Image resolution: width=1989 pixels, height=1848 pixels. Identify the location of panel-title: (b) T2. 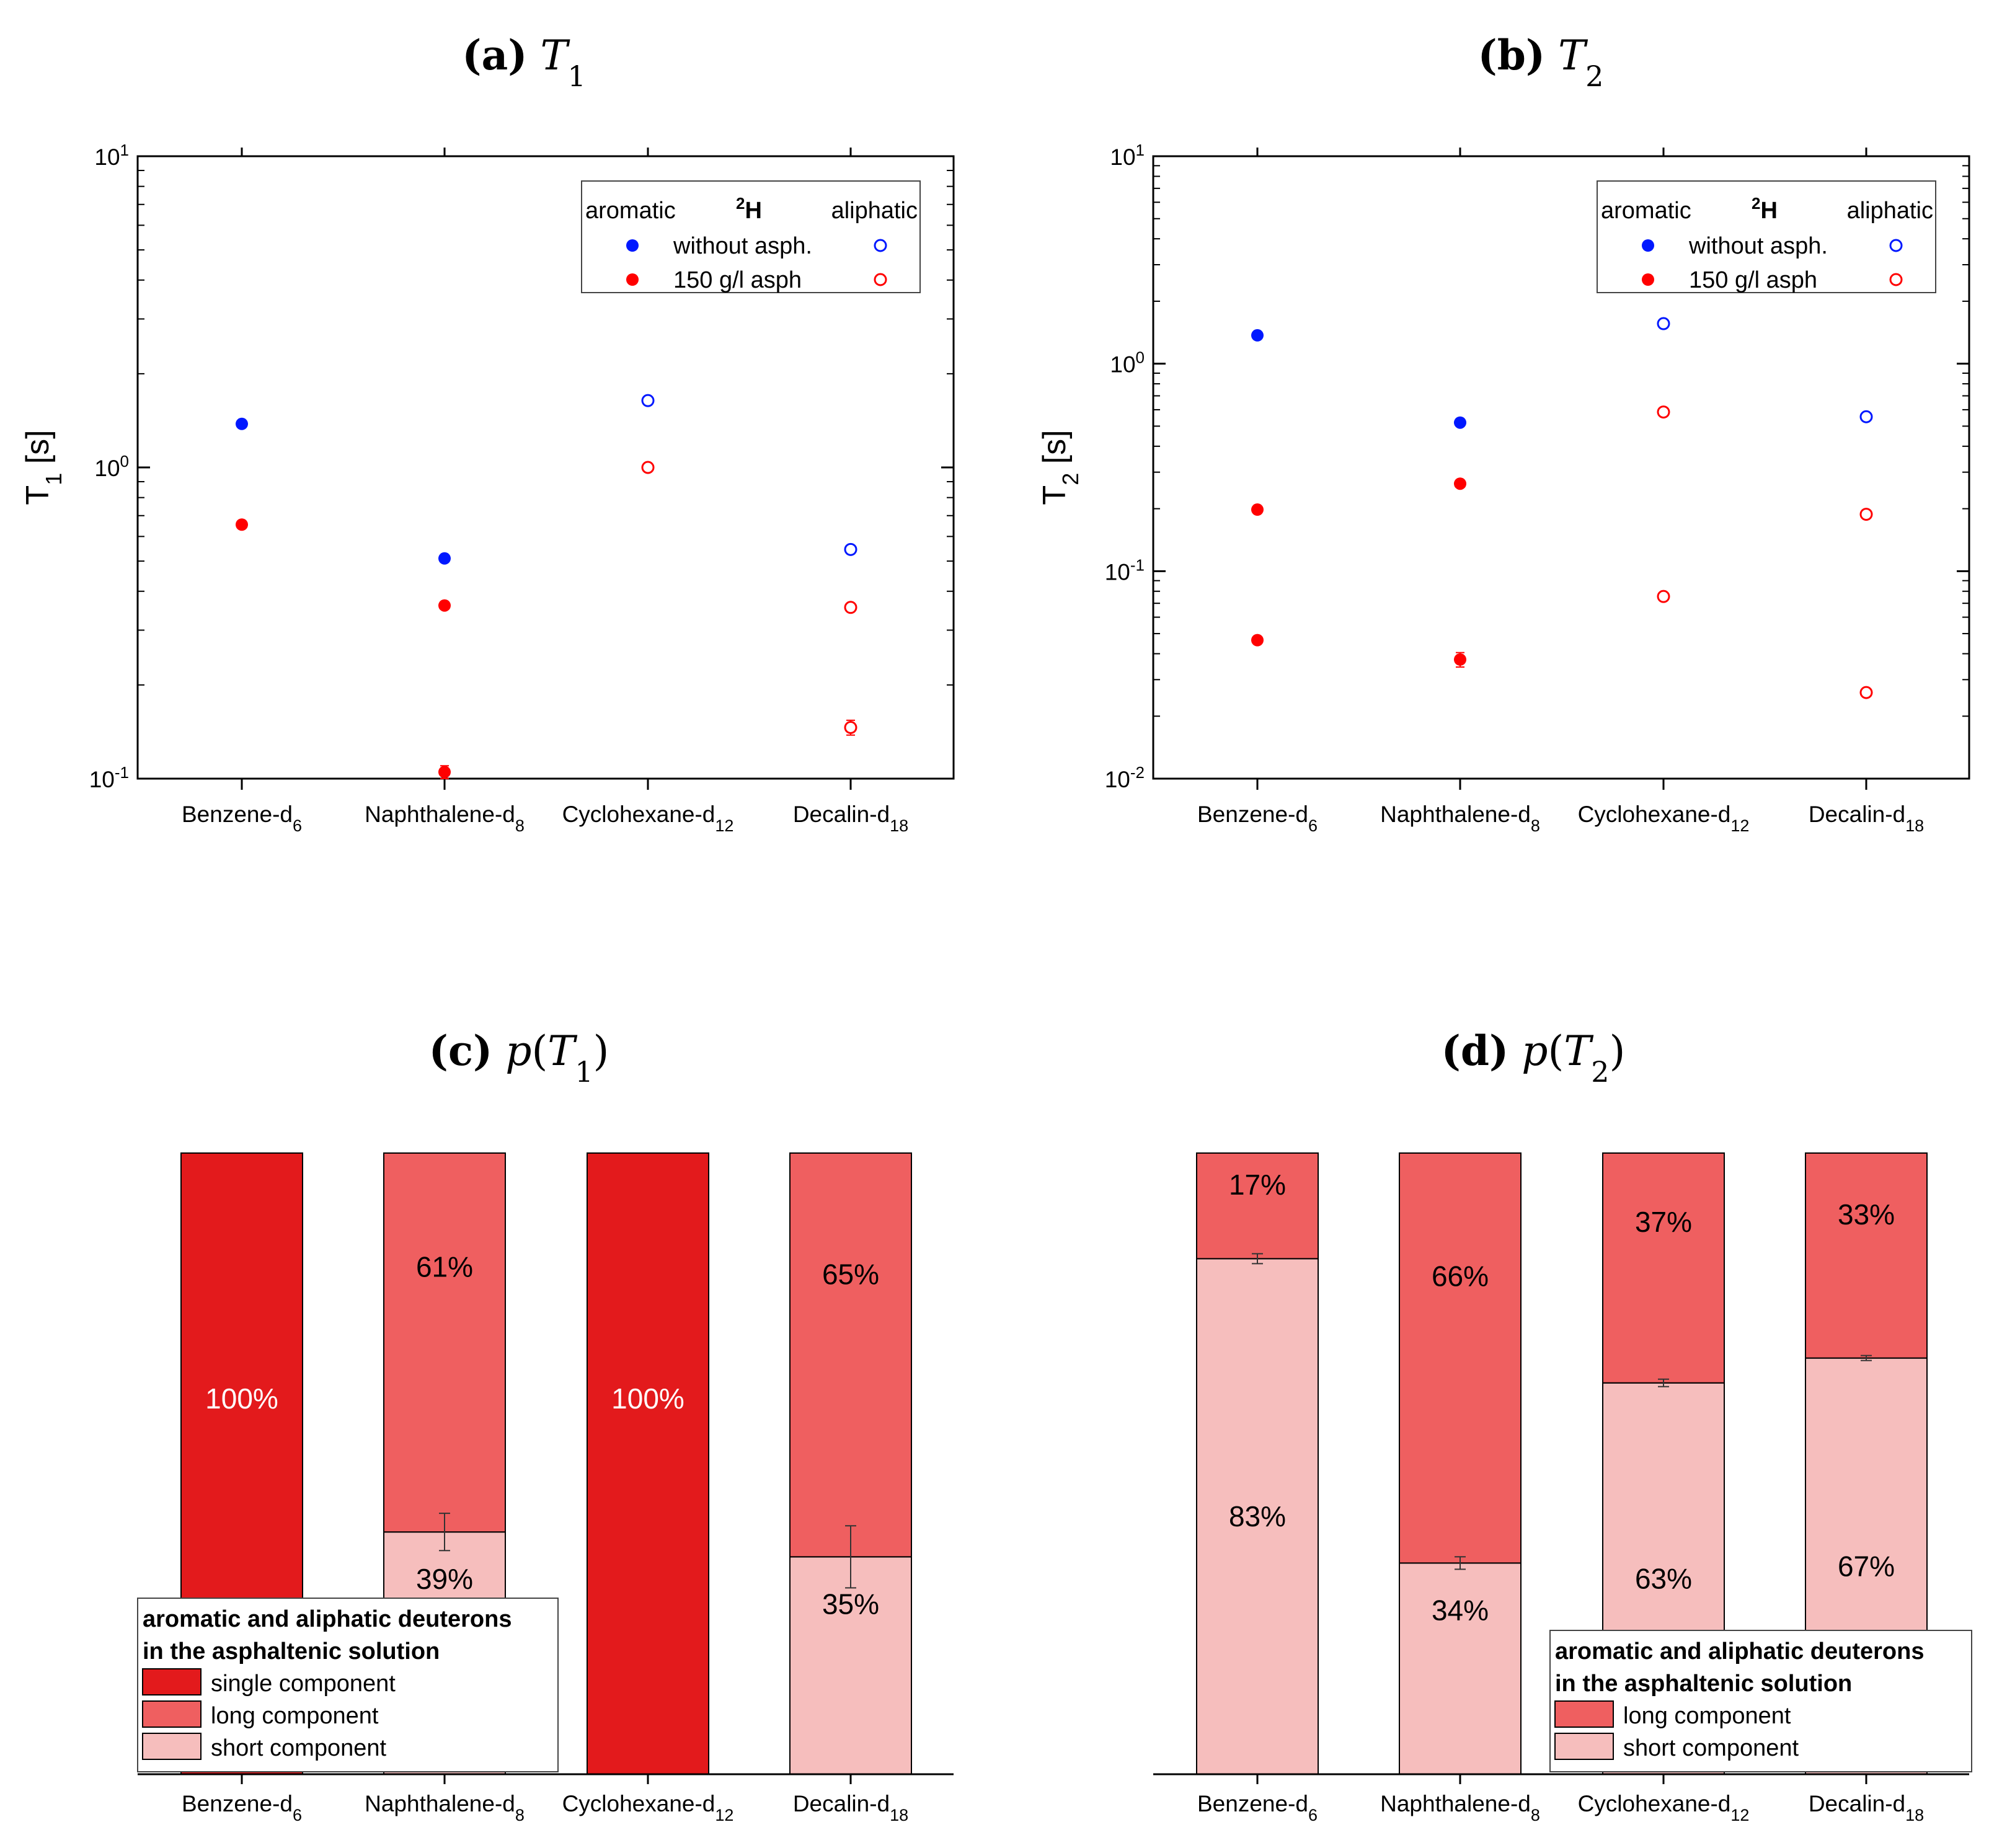
(1541, 62).